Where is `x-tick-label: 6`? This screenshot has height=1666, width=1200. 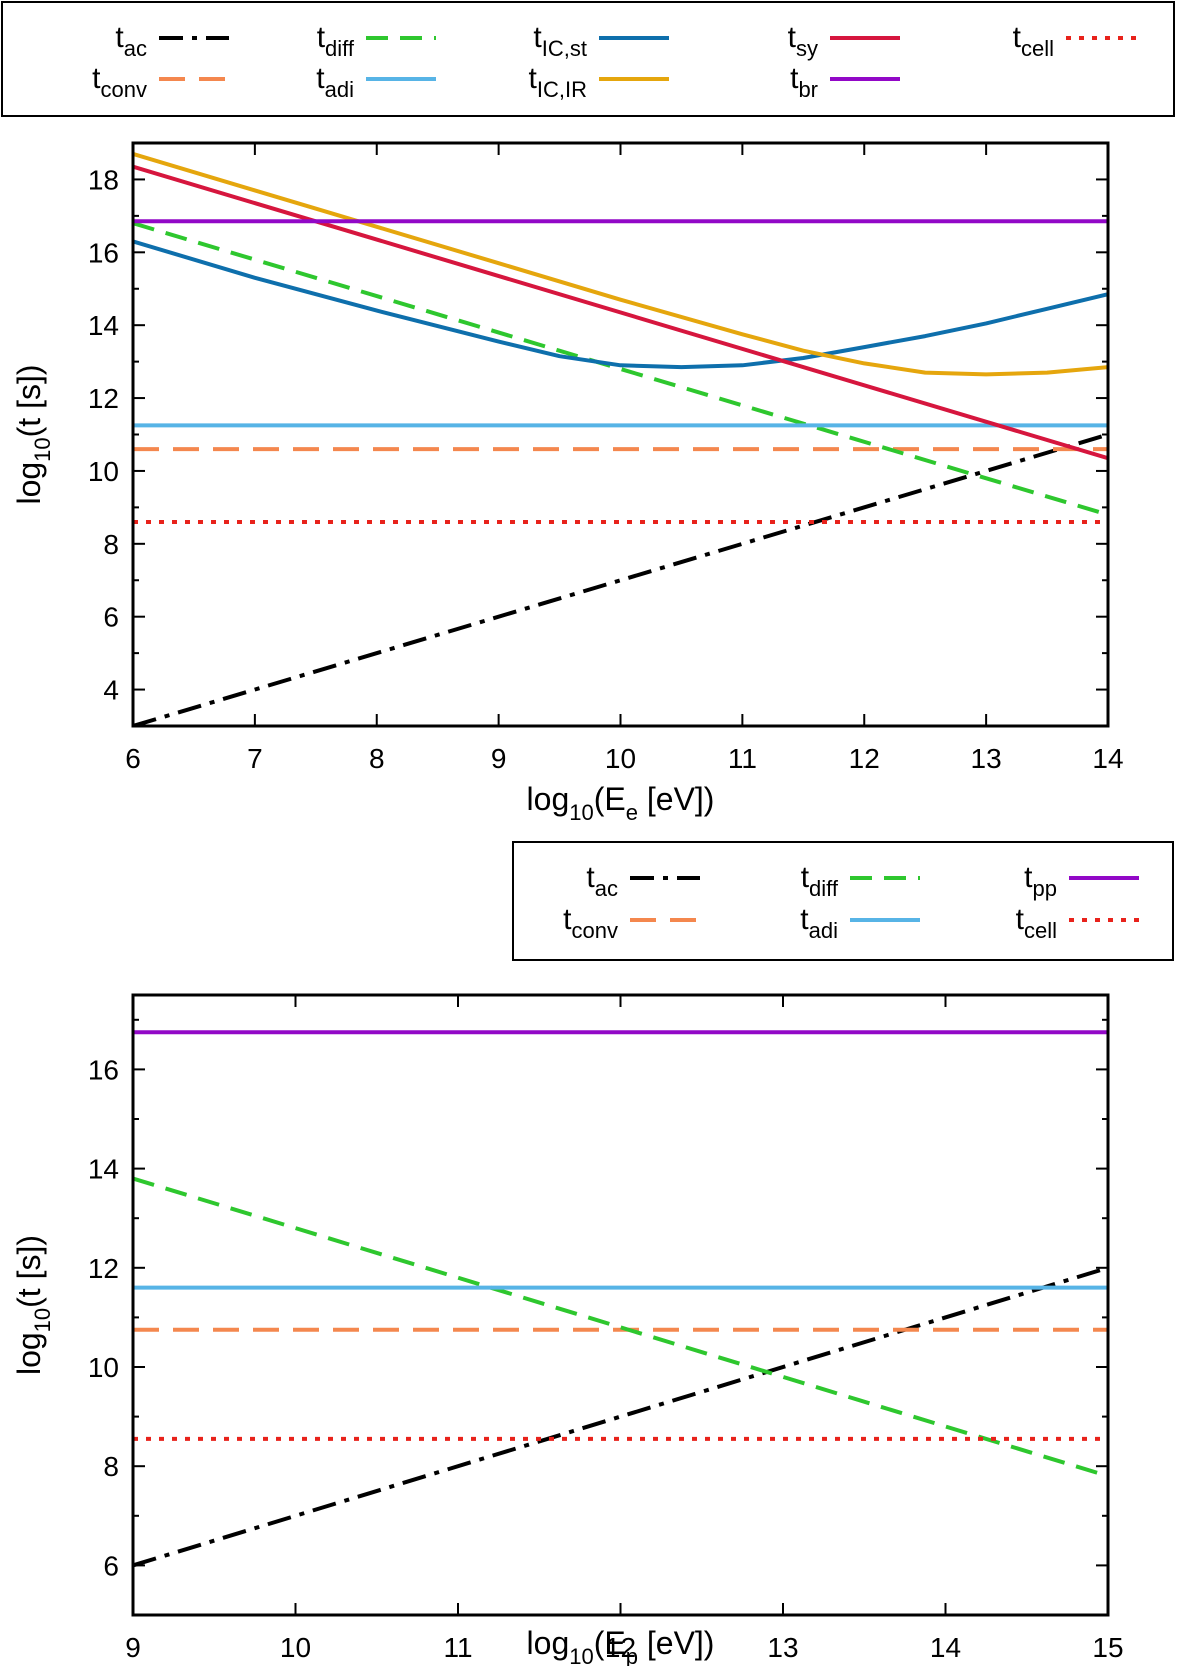
x-tick-label: 6 is located at coordinates (133, 758).